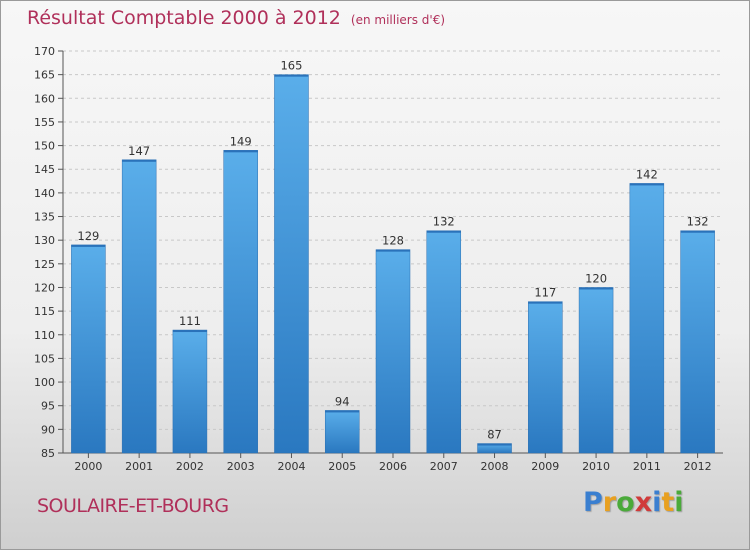  What do you see at coordinates (44, 358) in the screenshot?
I see `y-tick-label: 105` at bounding box center [44, 358].